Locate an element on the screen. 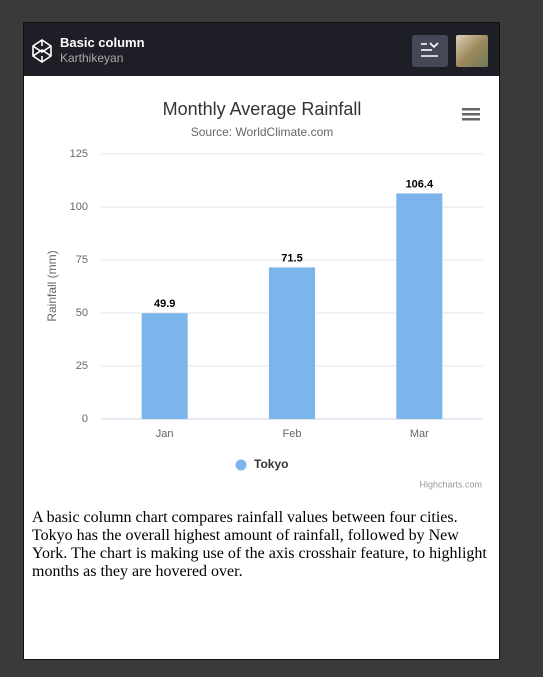  pen-author: Karthikeyan is located at coordinates (92, 58).